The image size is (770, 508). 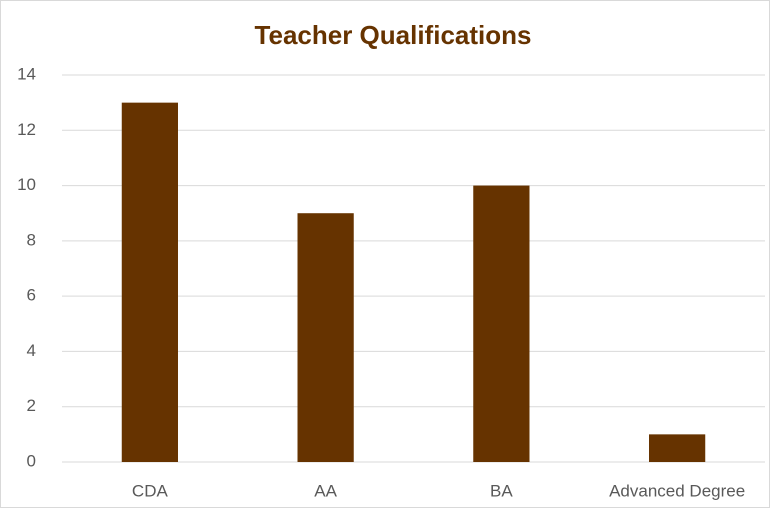 What do you see at coordinates (31, 295) in the screenshot?
I see `y-tick-label: 6` at bounding box center [31, 295].